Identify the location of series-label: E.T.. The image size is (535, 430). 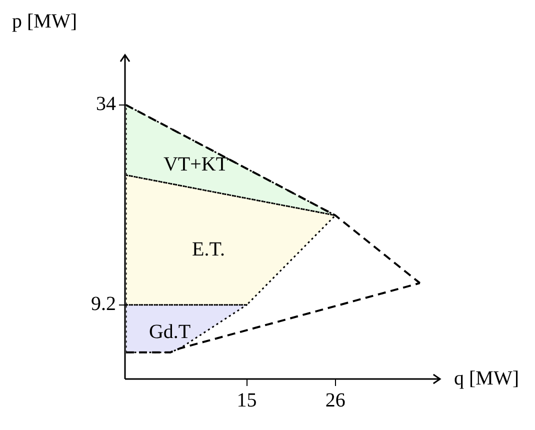
(208, 249).